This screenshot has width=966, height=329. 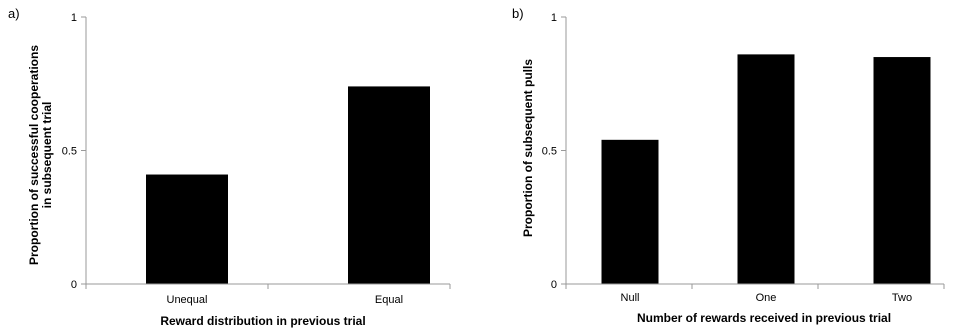 What do you see at coordinates (518, 13) in the screenshot?
I see `panel-label: b)` at bounding box center [518, 13].